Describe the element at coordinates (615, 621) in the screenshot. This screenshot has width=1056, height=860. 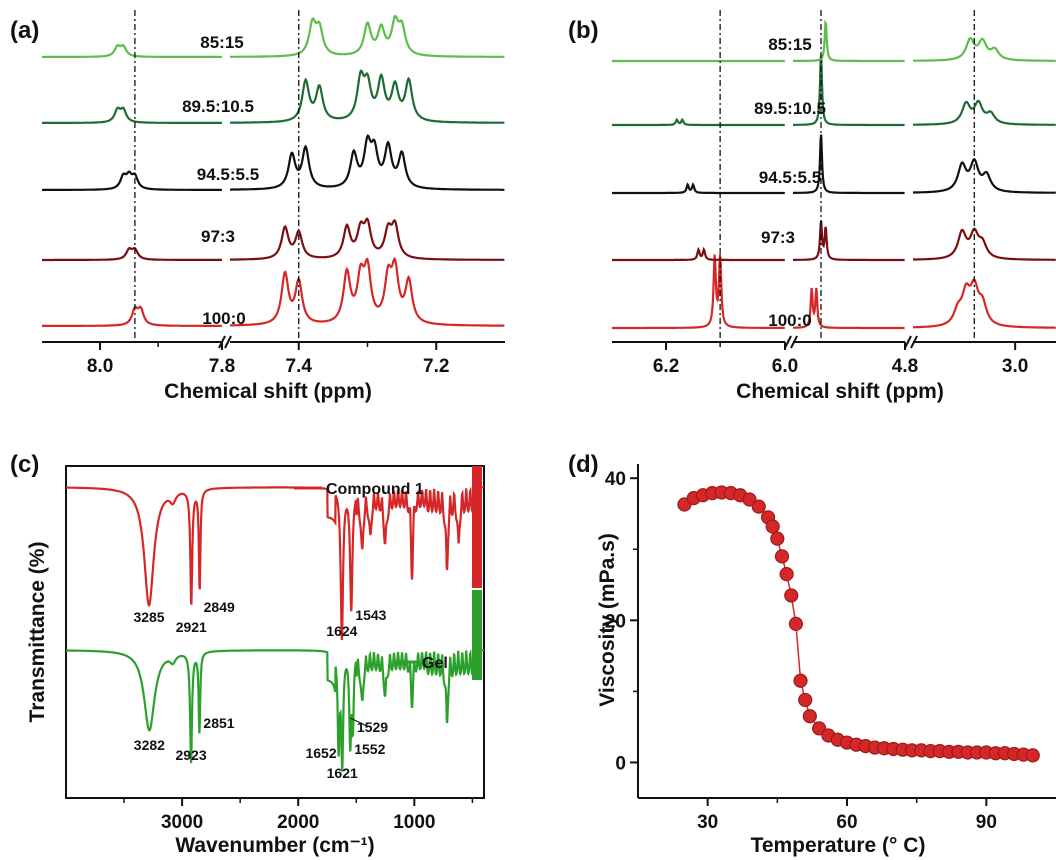
I see `y-tick-label-d: 20` at that location.